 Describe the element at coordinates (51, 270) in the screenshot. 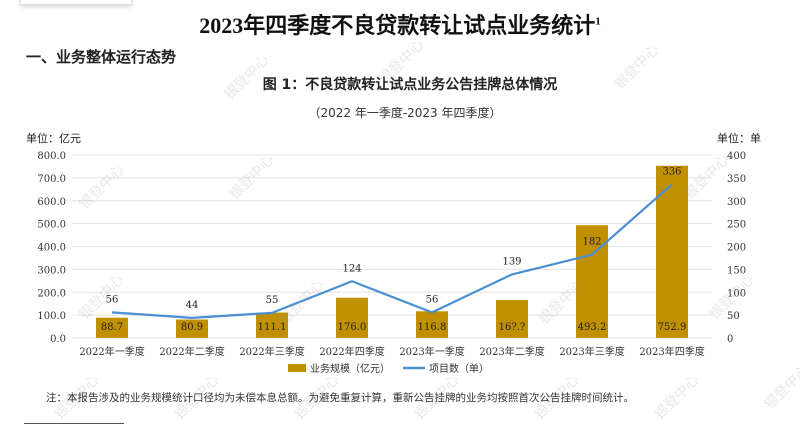

I see `left-axis-tick: 300.0` at that location.